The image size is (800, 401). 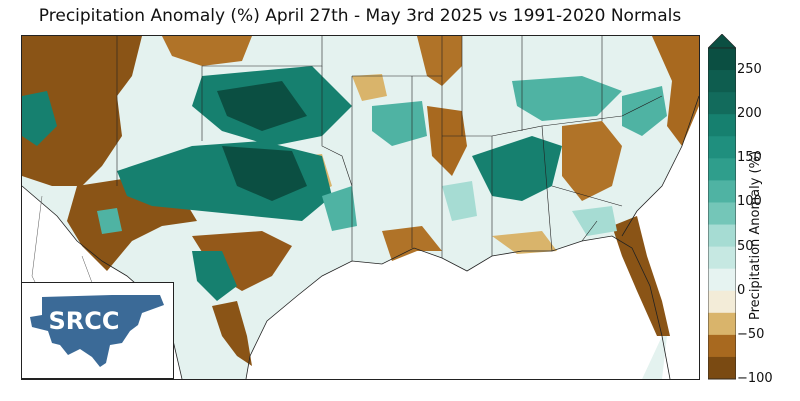 I want to click on colorbar-tick-label: 200, so click(x=749, y=114).